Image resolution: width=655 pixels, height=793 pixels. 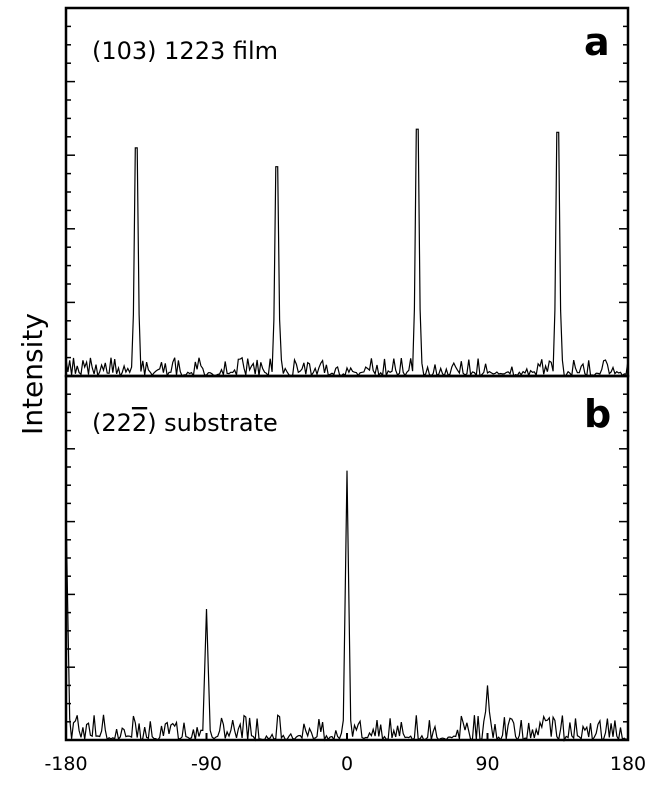 I want to click on panel-b-title: (222) substrate, so click(x=185, y=423).